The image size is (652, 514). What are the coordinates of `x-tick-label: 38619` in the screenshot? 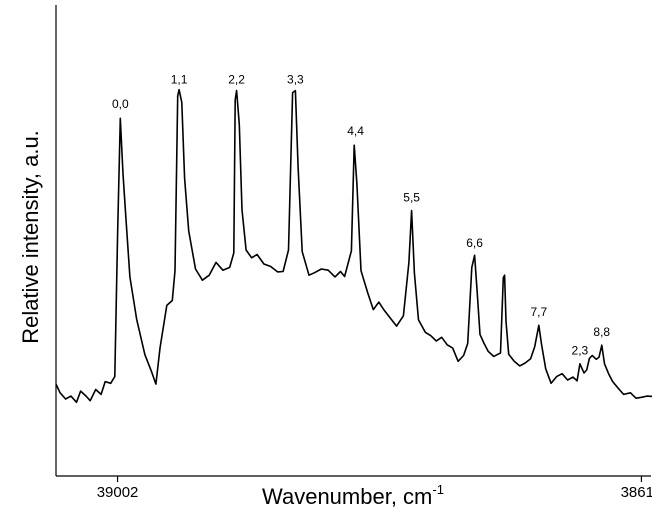 It's located at (636, 492).